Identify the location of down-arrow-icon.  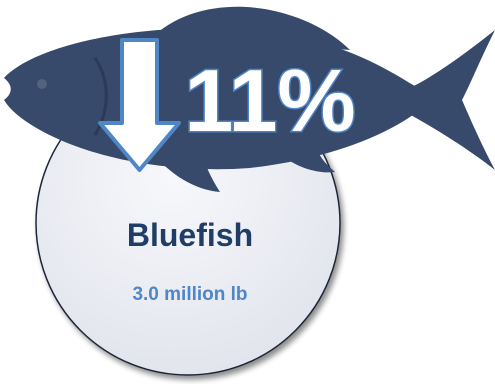
(139, 105).